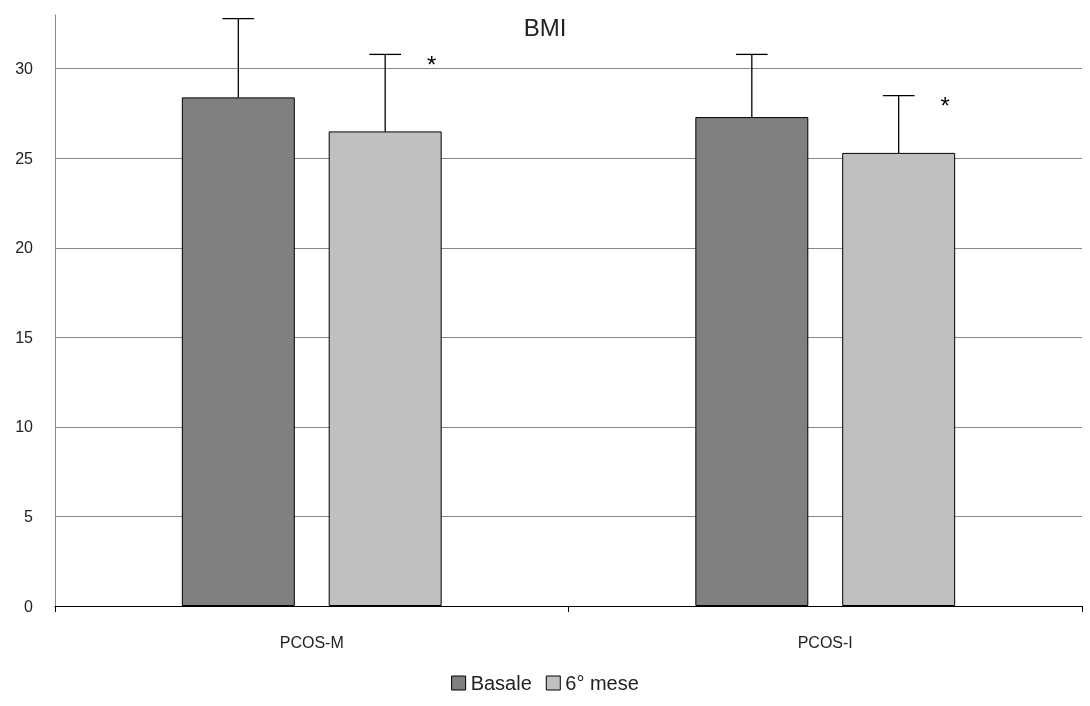 The width and height of the screenshot is (1090, 706). Describe the element at coordinates (311, 642) in the screenshot. I see `x-tick-label: PCOS-M` at that location.